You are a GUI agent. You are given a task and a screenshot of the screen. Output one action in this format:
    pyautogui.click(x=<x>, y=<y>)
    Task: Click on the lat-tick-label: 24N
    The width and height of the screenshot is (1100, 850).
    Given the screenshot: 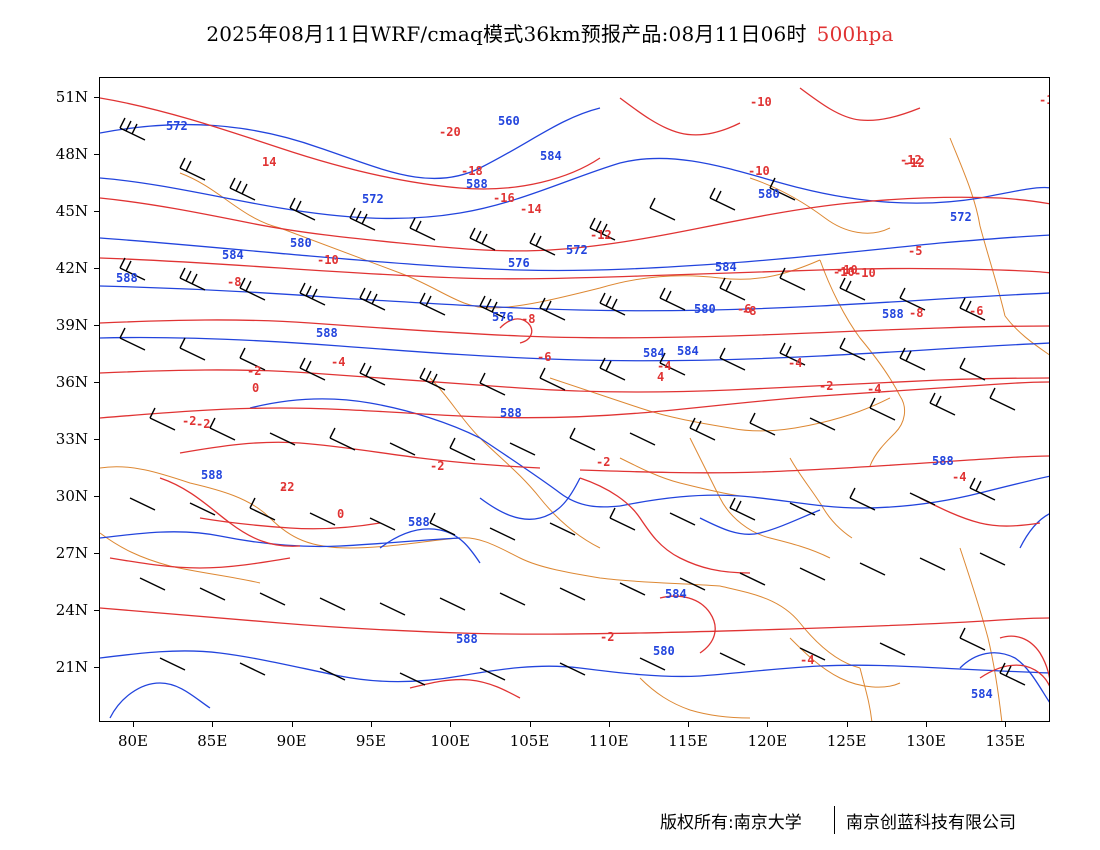 What is the action you would take?
    pyautogui.click(x=71, y=610)
    